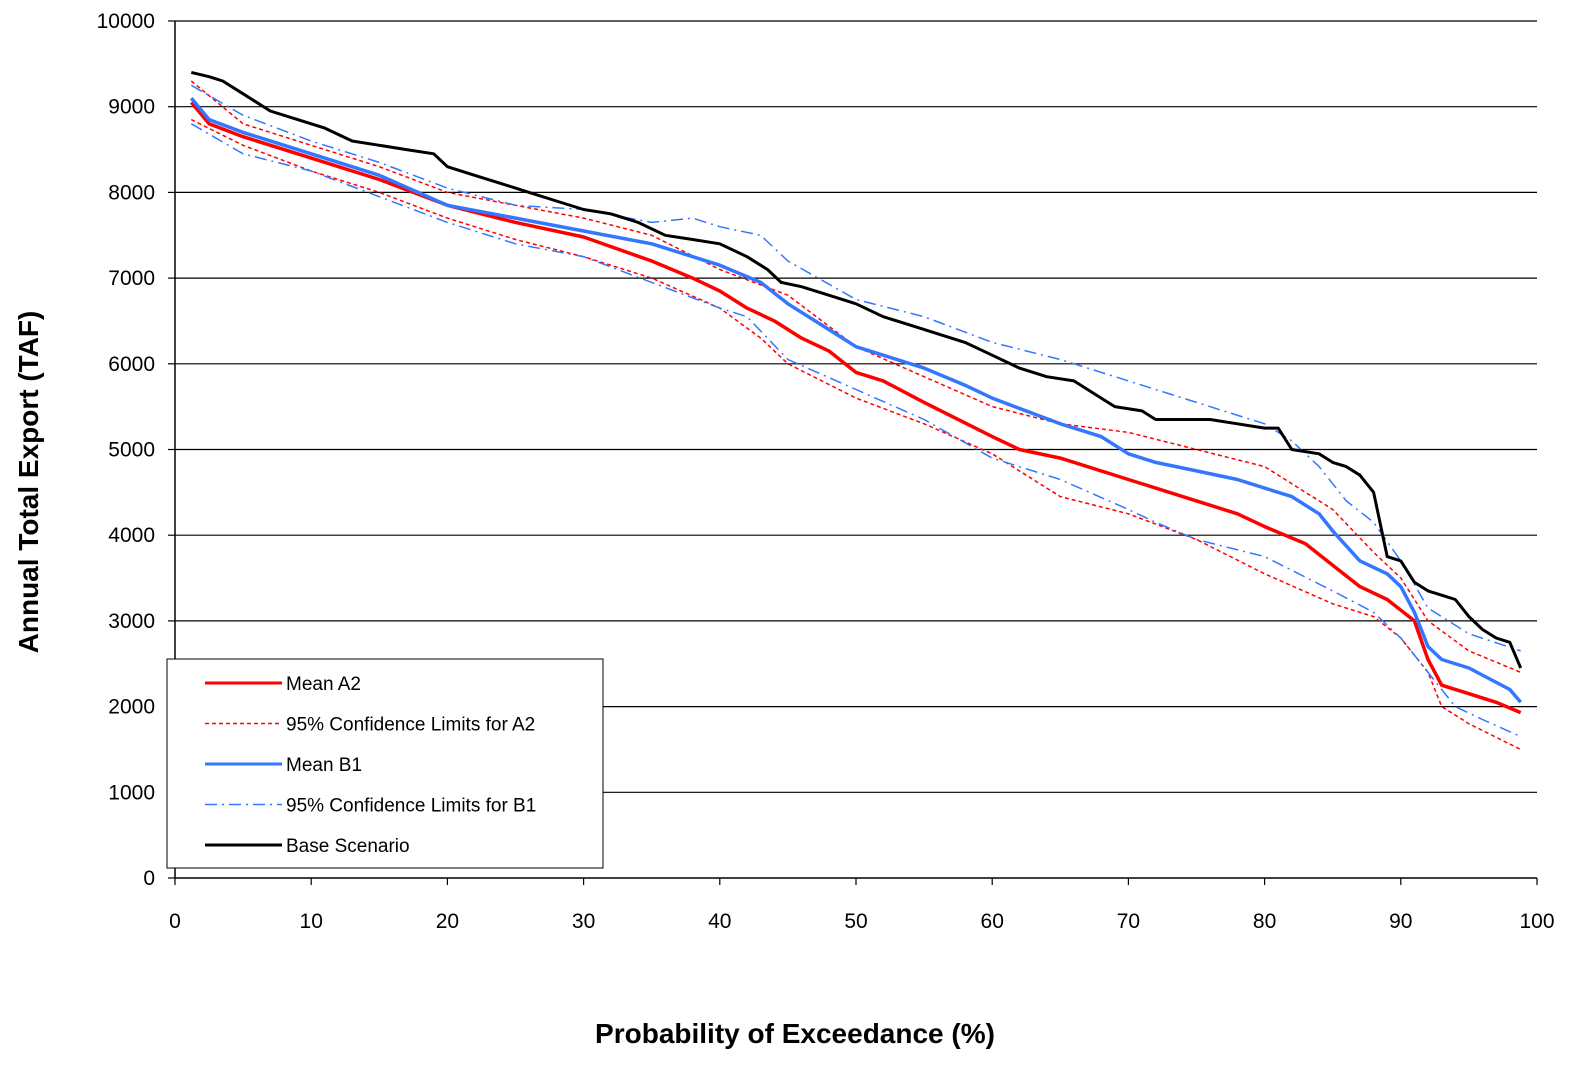  Describe the element at coordinates (131, 278) in the screenshot. I see `y-tick-label: 7000` at that location.